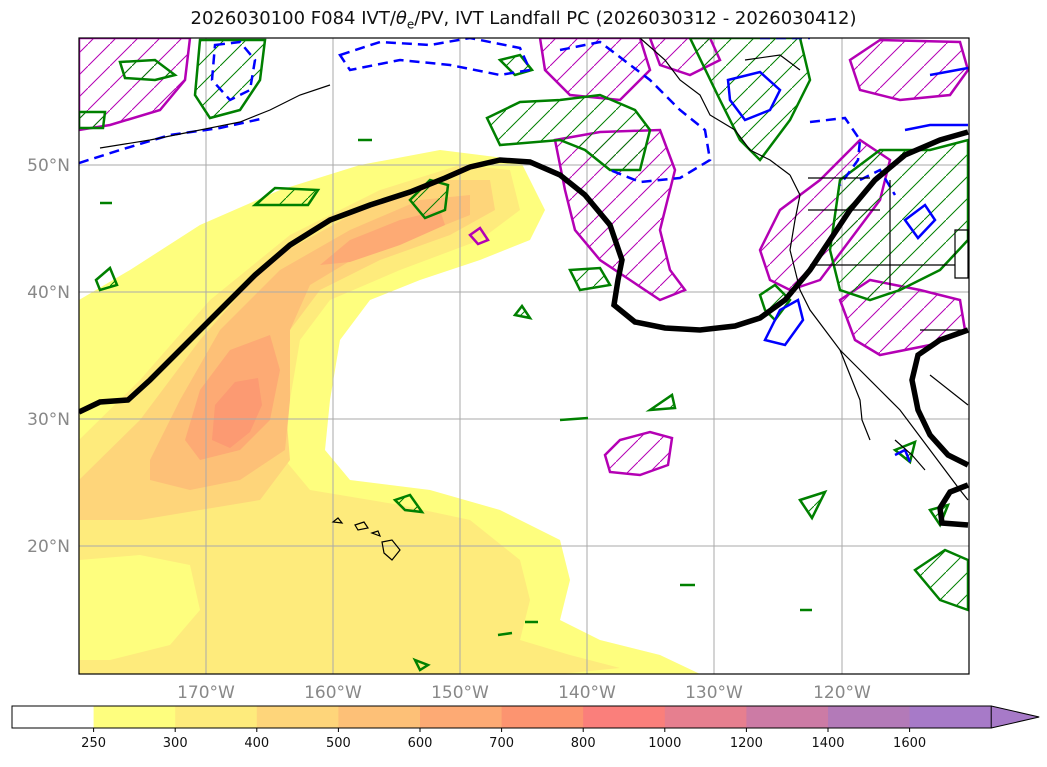 This screenshot has width=1047, height=767. I want to click on colorbar-tick-label: 700, so click(501, 743).